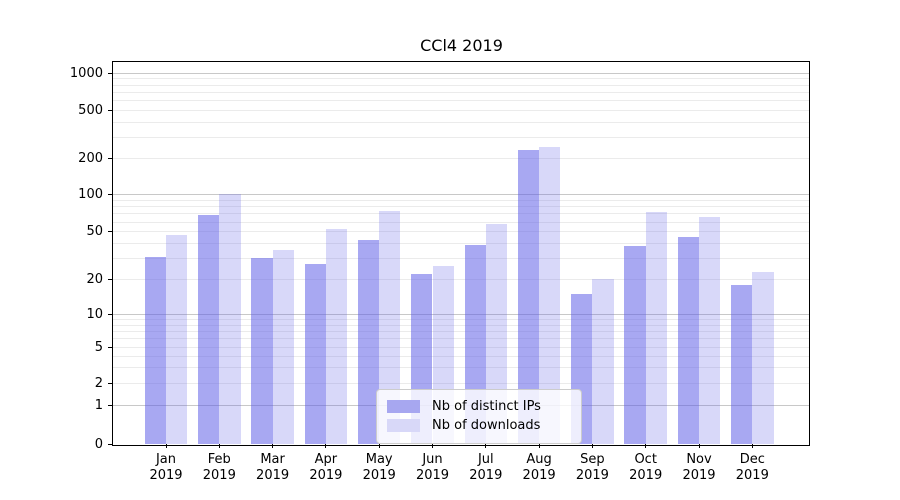 This screenshot has width=900, height=500. What do you see at coordinates (90, 158) in the screenshot?
I see `y-tick-label-200: 200` at bounding box center [90, 158].